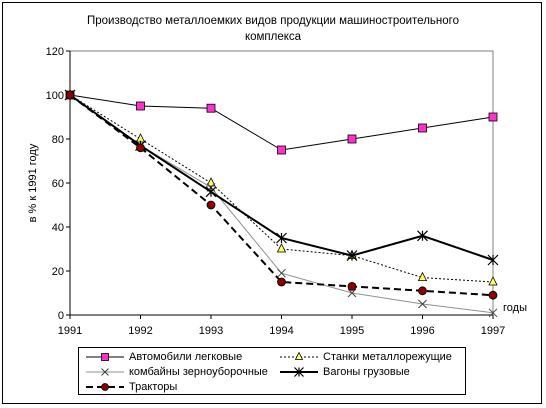 The width and height of the screenshot is (546, 408). I want to click on legend-item: Вагоны грузовые, so click(344, 371).